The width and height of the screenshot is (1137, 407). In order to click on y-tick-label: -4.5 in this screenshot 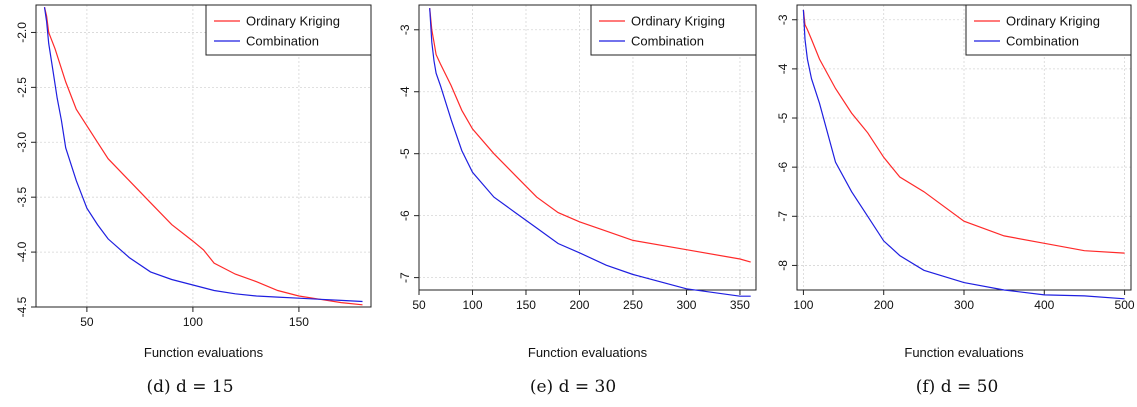, I will do `click(22, 306)`.